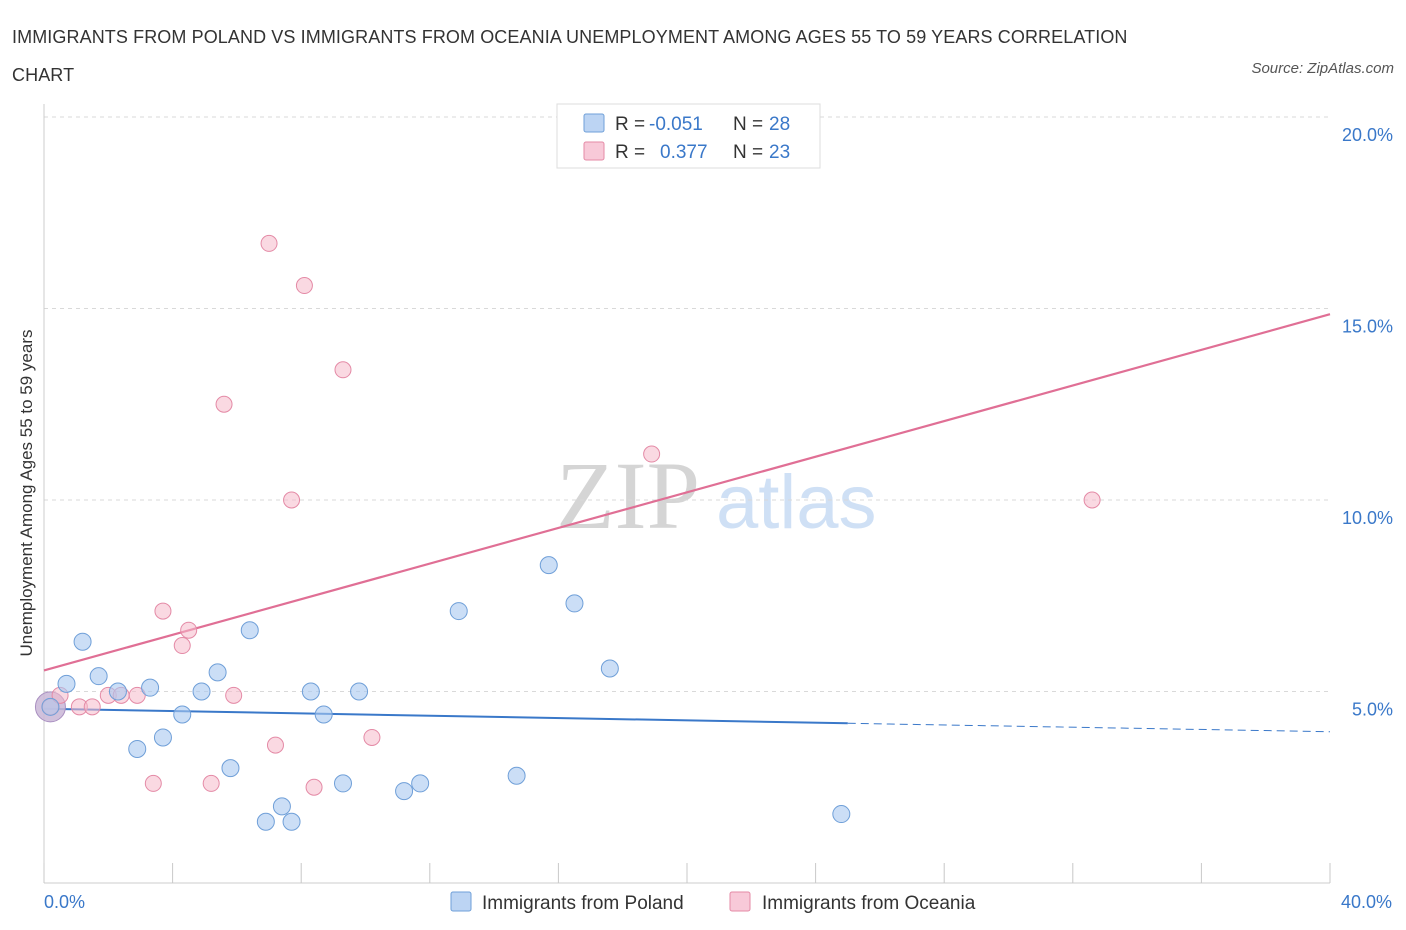 The width and height of the screenshot is (1406, 930). I want to click on bottom-legend-swatch-oceania, so click(740, 901).